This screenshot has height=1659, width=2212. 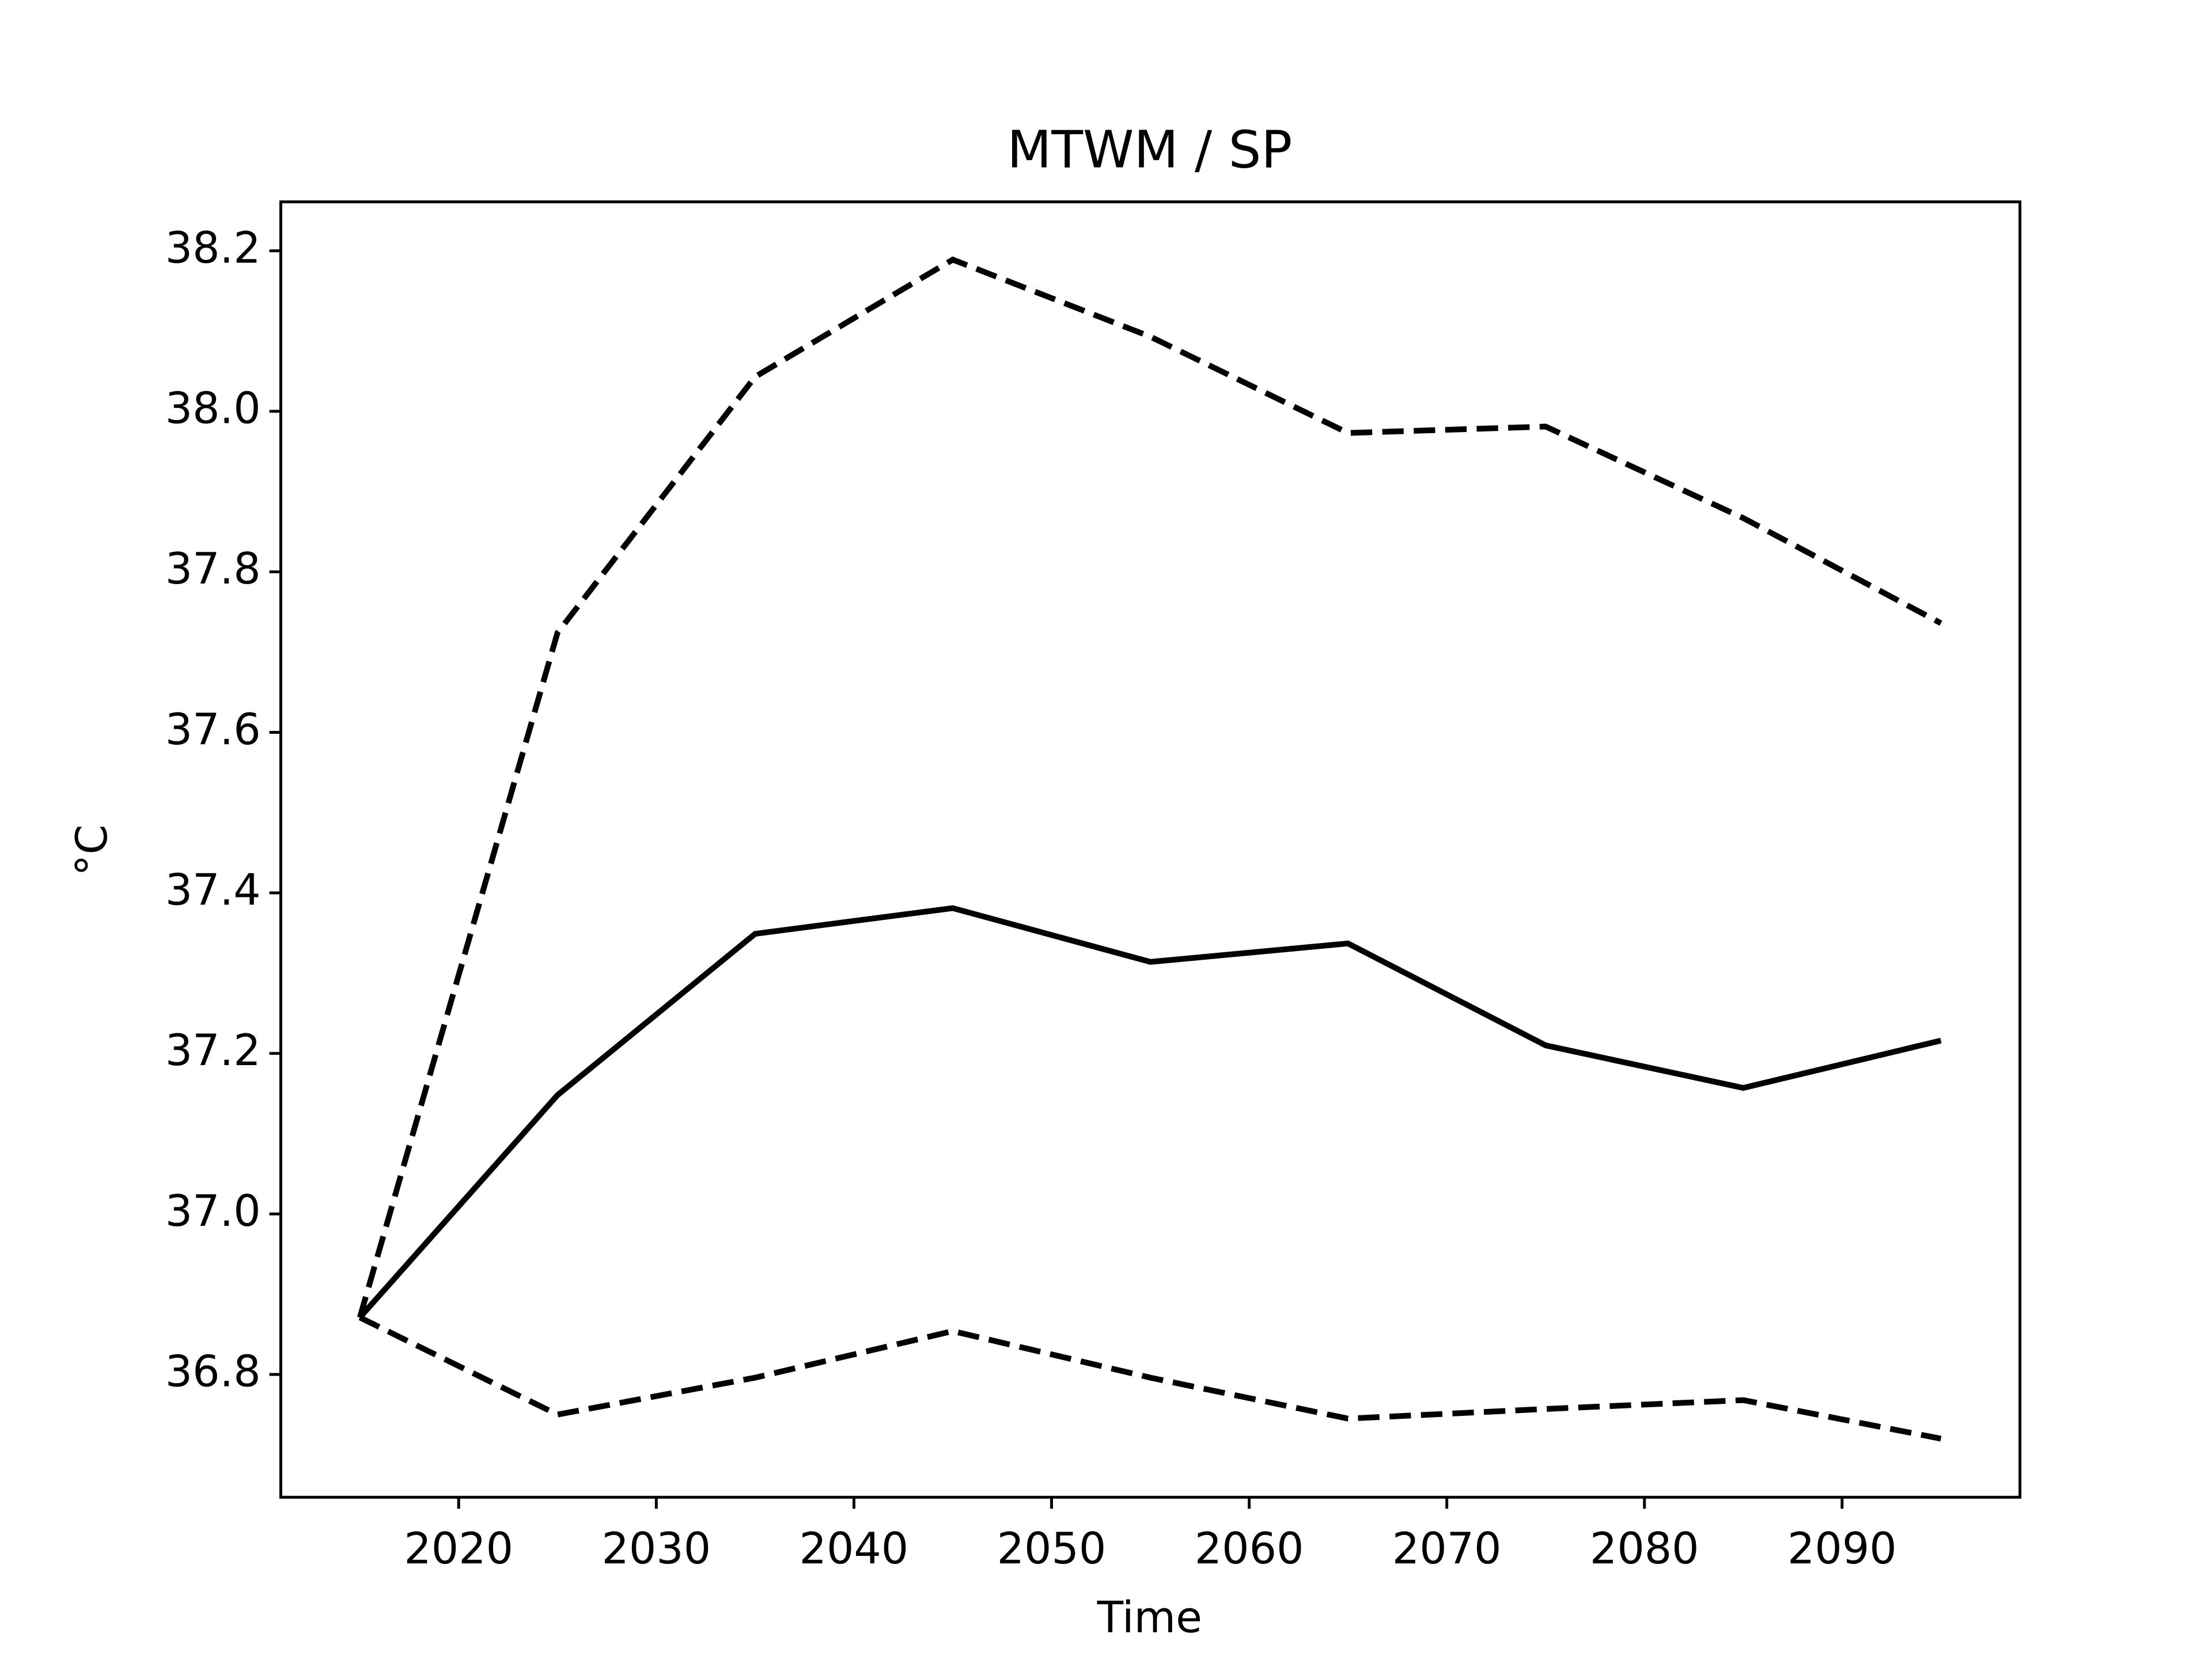 What do you see at coordinates (213, 409) in the screenshot?
I see `y-tick-label: 38.0` at bounding box center [213, 409].